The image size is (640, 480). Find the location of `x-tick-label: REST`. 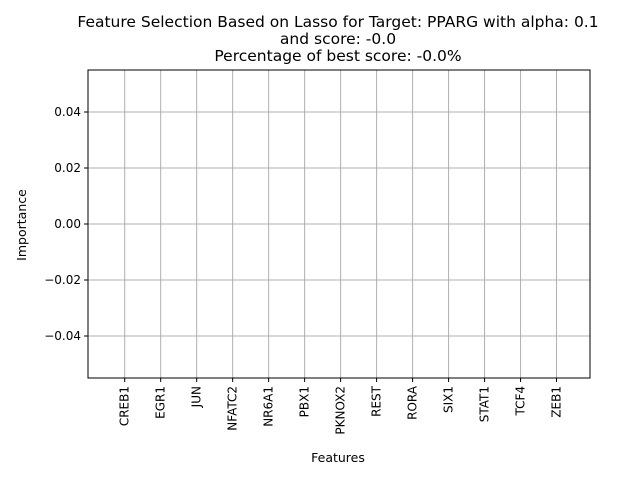

x-tick-label: REST is located at coordinates (377, 401).